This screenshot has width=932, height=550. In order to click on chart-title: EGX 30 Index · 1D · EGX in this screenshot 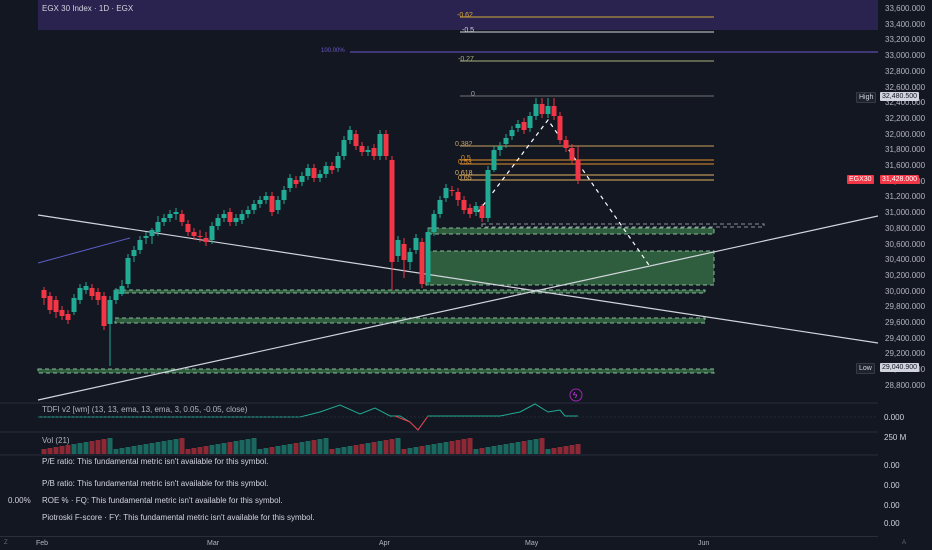, I will do `click(88, 8)`.